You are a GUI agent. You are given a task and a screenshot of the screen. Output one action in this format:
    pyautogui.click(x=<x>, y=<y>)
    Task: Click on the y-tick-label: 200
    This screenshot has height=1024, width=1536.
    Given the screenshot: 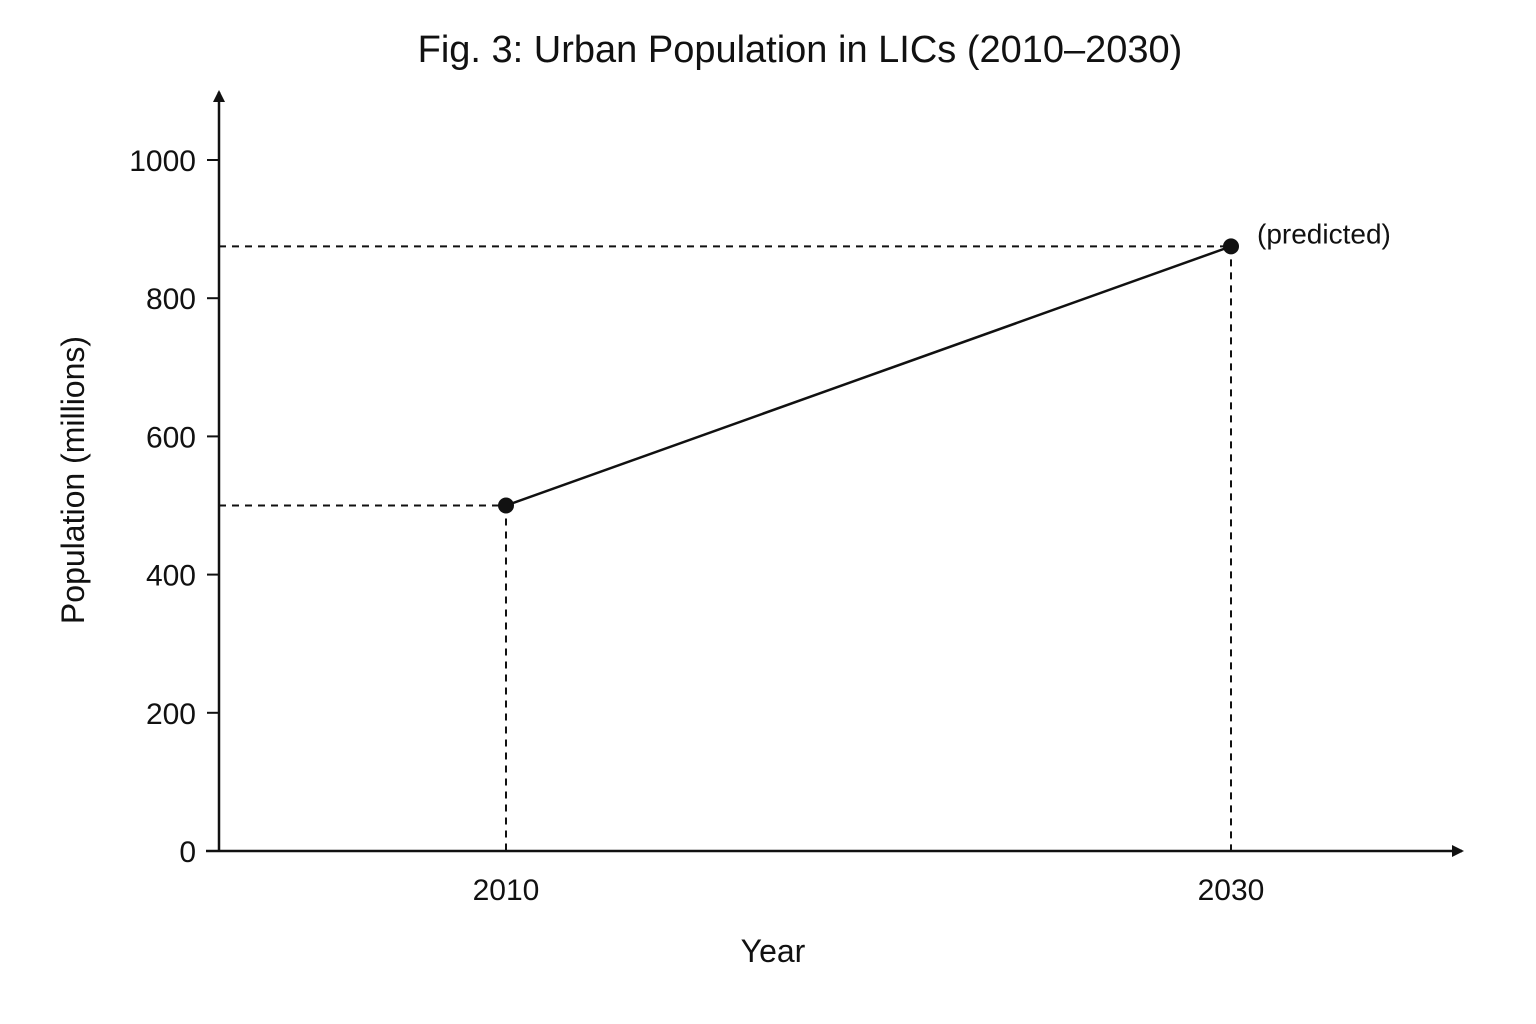 What is the action you would take?
    pyautogui.click(x=171, y=714)
    